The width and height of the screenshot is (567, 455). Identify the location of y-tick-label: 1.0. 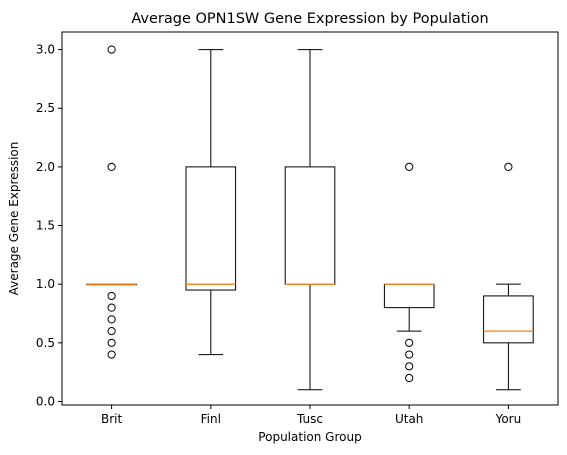
(45, 284).